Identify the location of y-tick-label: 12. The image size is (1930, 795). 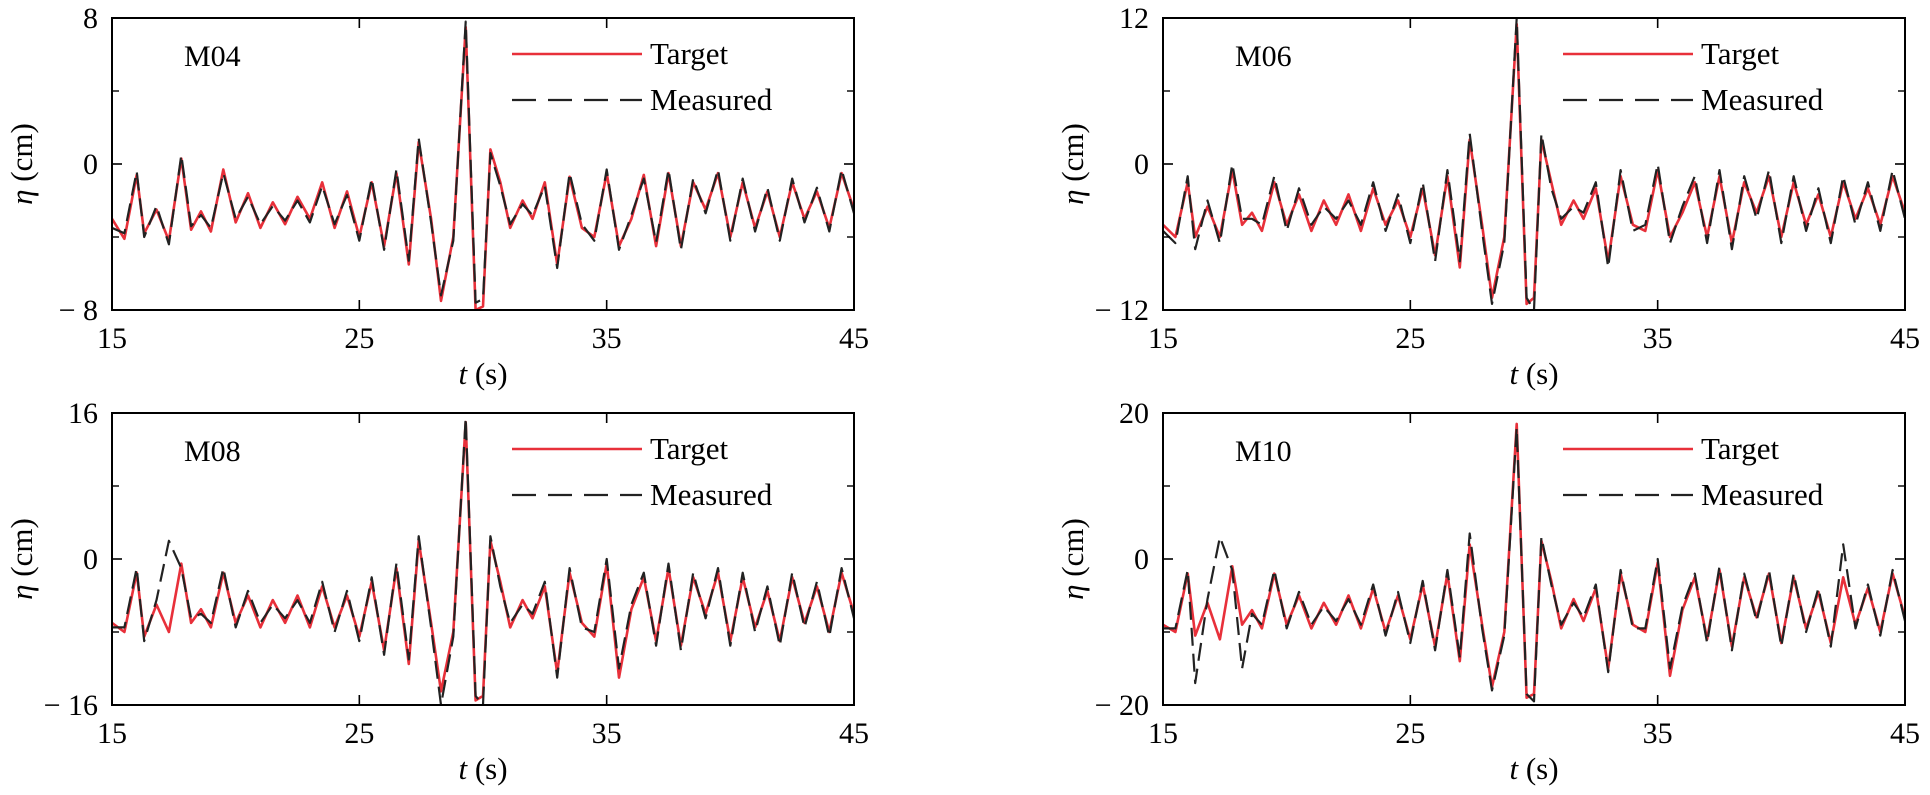
(1134, 18).